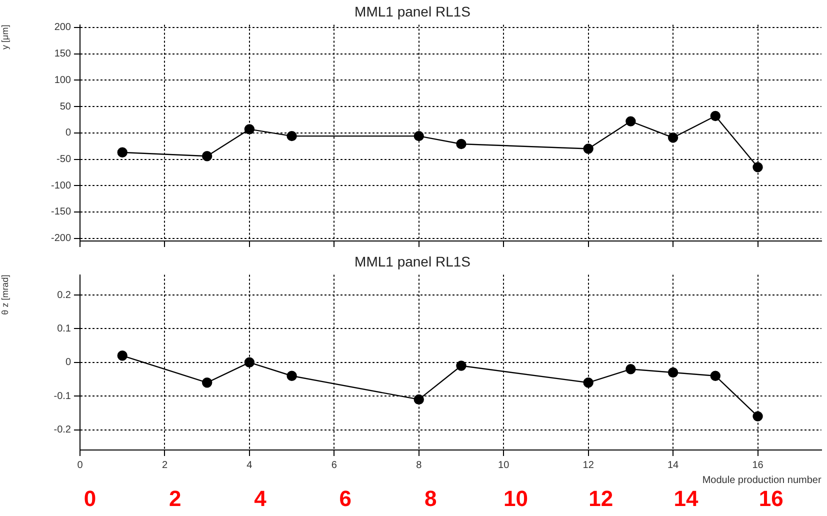 The height and width of the screenshot is (516, 827). Describe the element at coordinates (5, 37) in the screenshot. I see `y-axis-title: y [μm]` at that location.